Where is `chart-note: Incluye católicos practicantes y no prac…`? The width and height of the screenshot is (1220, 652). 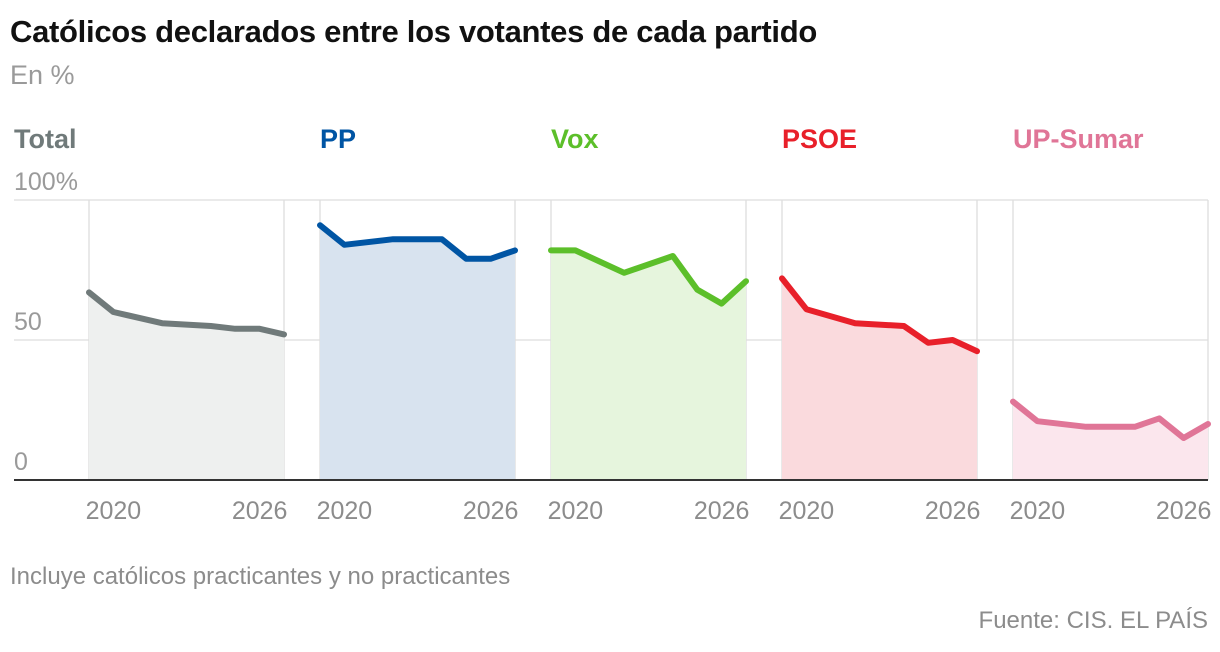
chart-note: Incluye católicos practicantes y no prac… is located at coordinates (260, 576).